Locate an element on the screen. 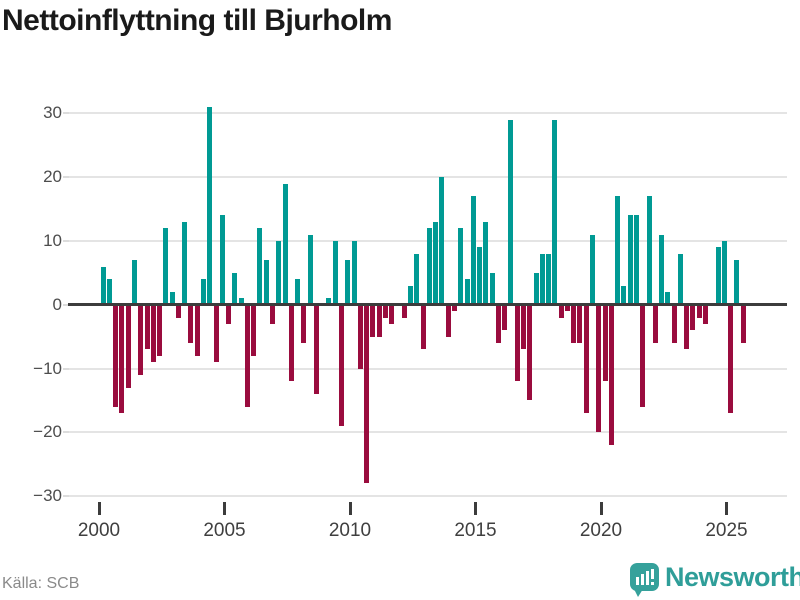 The image size is (800, 600). bar-2024Q3 is located at coordinates (718, 276).